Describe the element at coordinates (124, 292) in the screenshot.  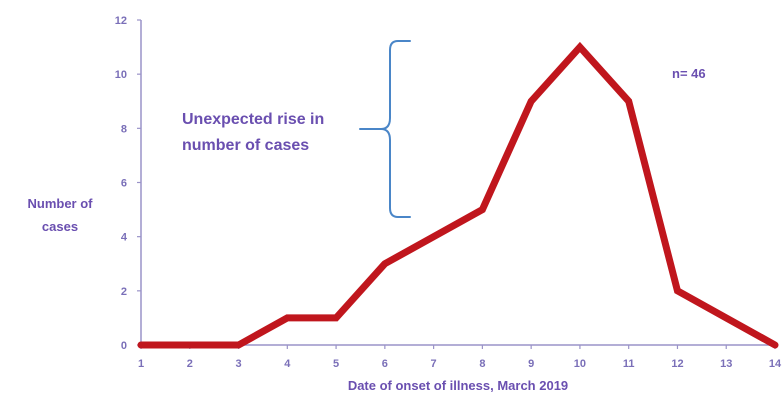
I see `y-tick-label: 2` at that location.